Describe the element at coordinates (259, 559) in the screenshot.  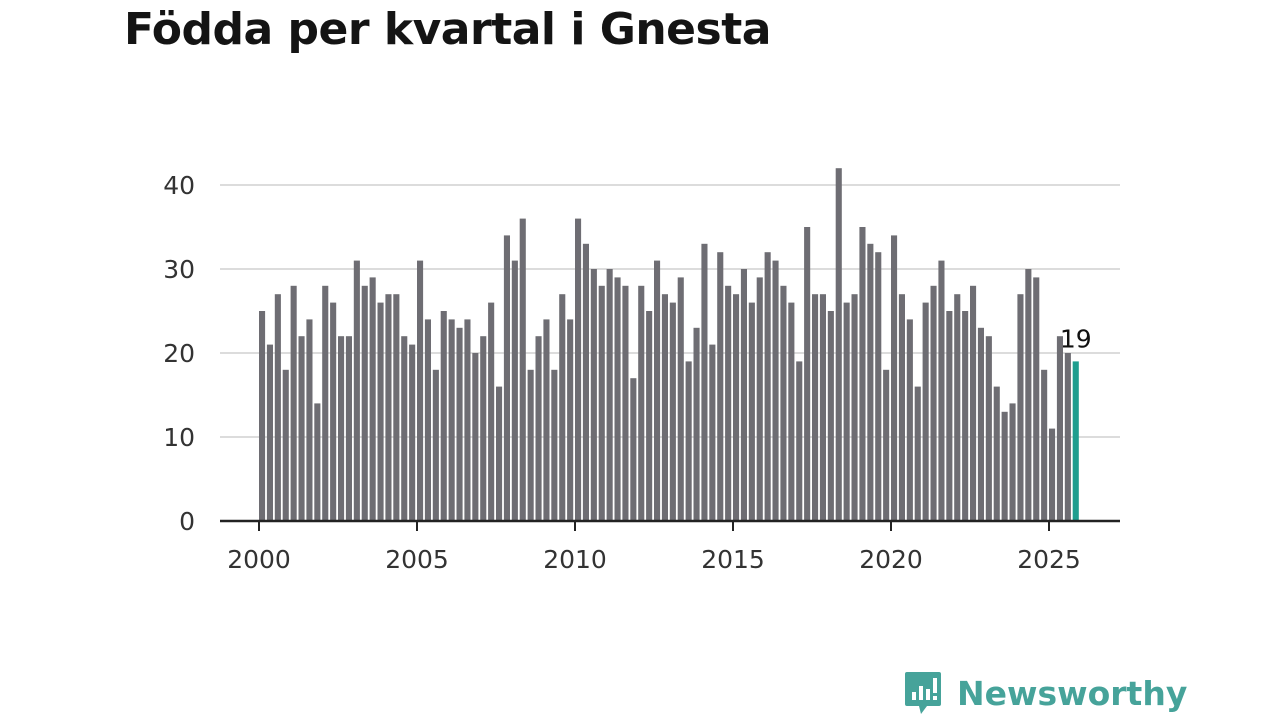
I see `x-tick-label: 2000` at that location.